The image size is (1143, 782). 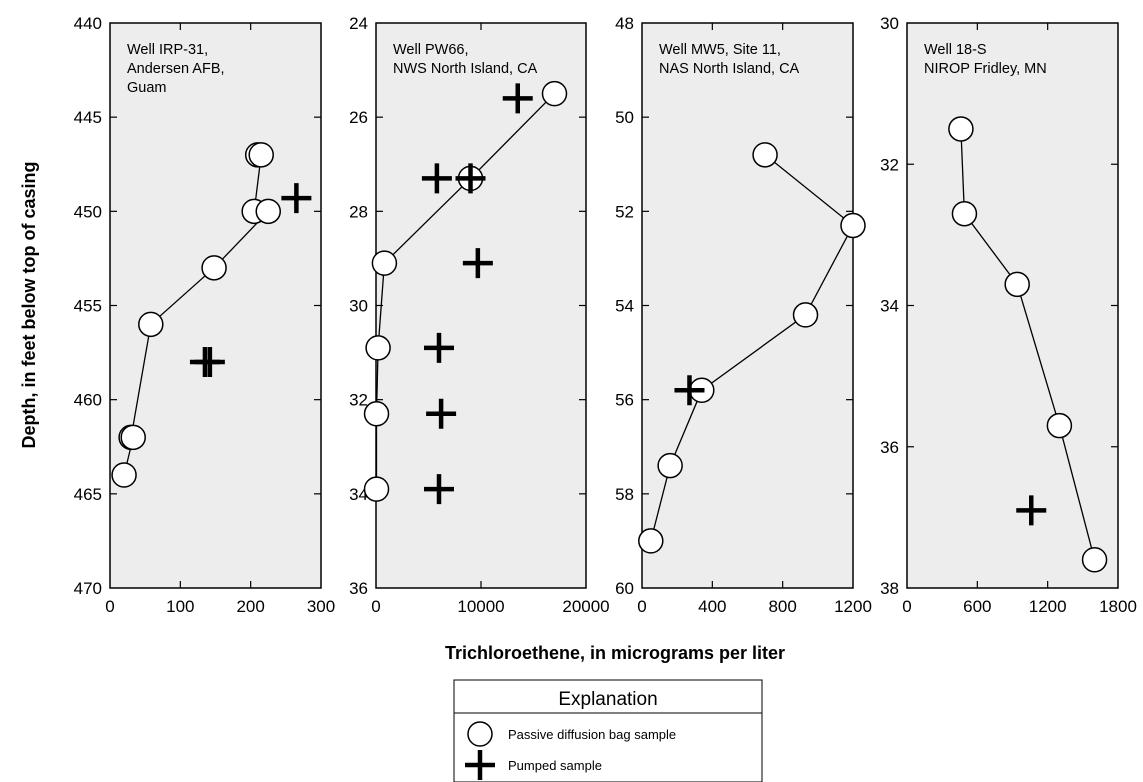 What do you see at coordinates (720, 50) in the screenshot?
I see `well-annotation: Well MW5, Site 11,` at bounding box center [720, 50].